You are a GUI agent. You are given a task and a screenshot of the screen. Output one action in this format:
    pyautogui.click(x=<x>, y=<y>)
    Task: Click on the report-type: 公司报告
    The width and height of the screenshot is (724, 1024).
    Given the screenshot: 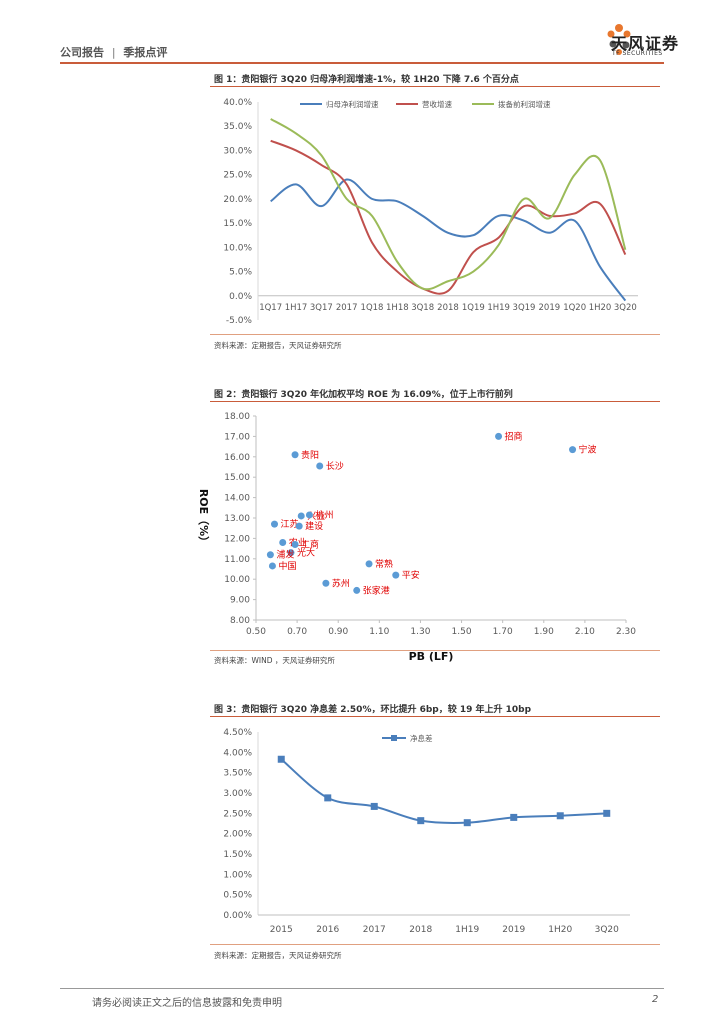 What is the action you would take?
    pyautogui.click(x=82, y=52)
    